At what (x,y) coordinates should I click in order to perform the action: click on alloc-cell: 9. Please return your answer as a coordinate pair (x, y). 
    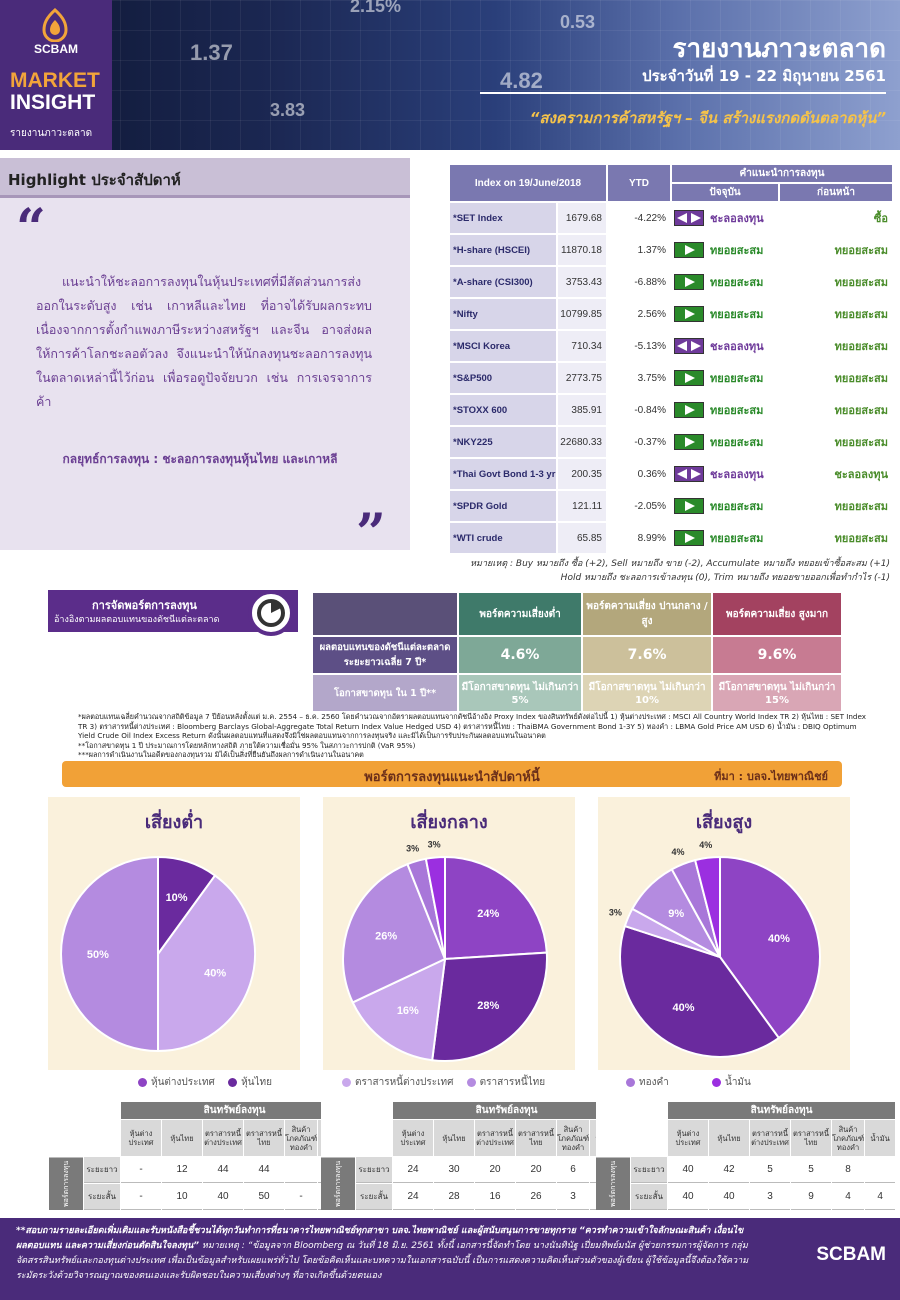
    Looking at the image, I should click on (811, 1197).